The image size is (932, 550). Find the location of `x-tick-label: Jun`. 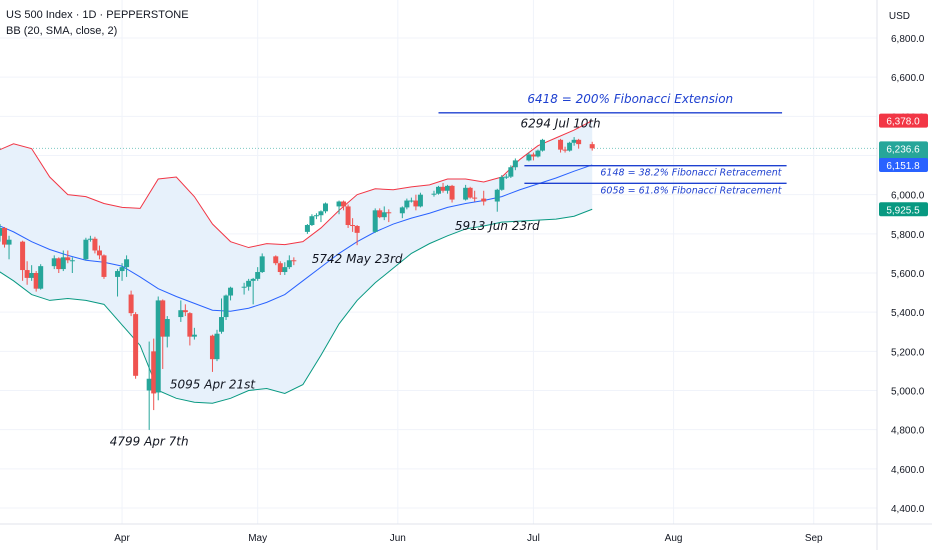

x-tick-label: Jun is located at coordinates (398, 538).